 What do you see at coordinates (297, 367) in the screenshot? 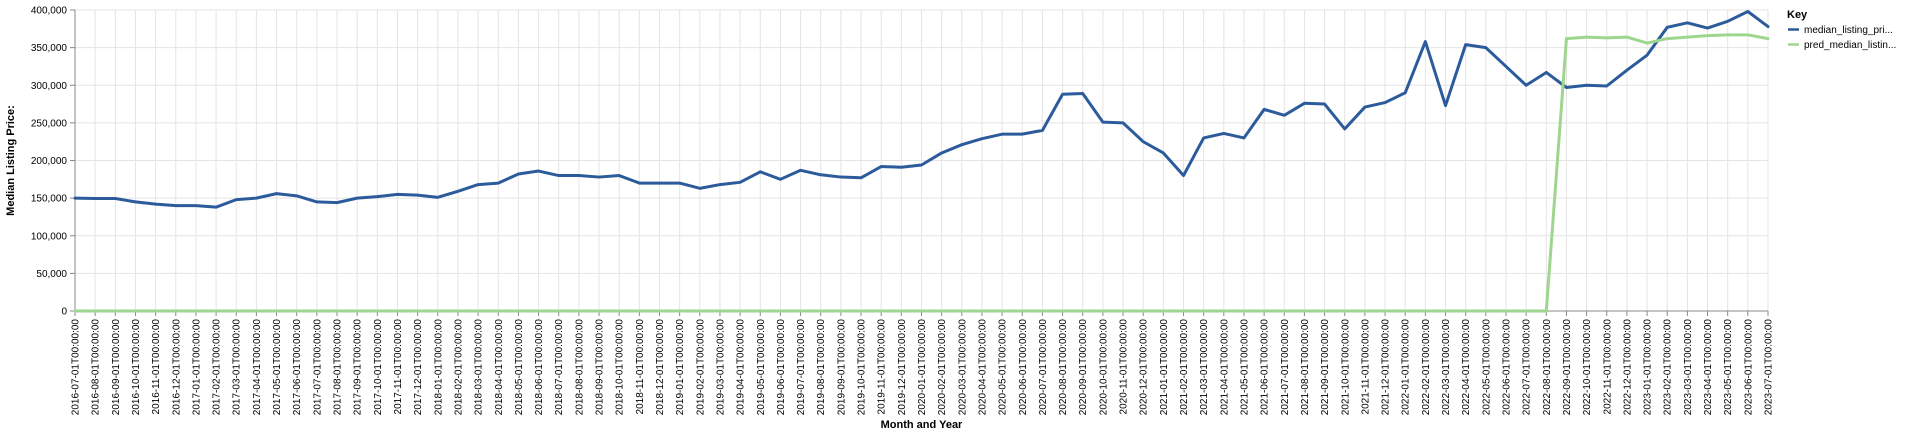
I see `x-tick-label: 2017-06-01T00:00:00` at bounding box center [297, 367].